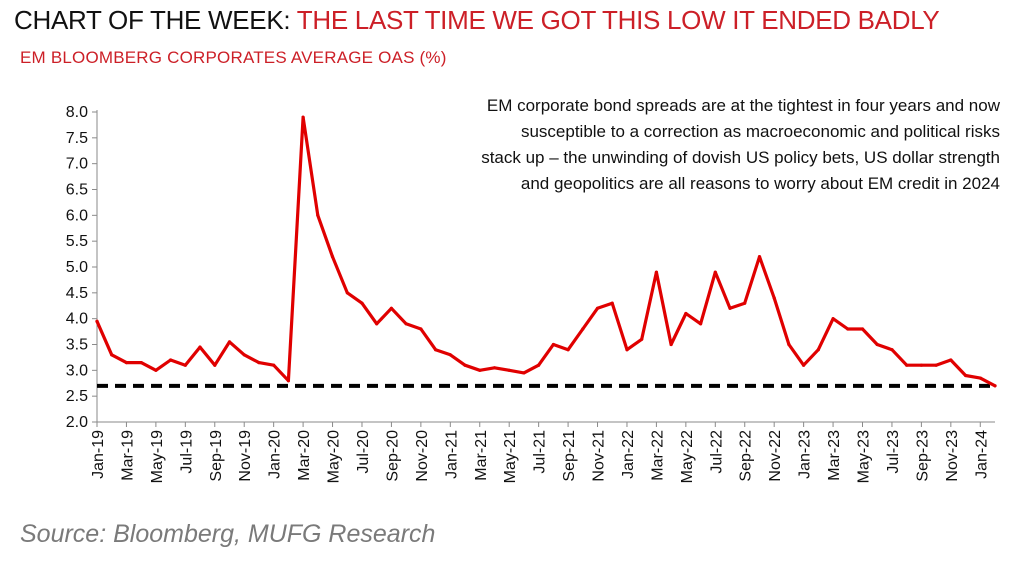 The height and width of the screenshot is (575, 1022). Describe the element at coordinates (746, 456) in the screenshot. I see `x-tick-label: Sep-22` at that location.